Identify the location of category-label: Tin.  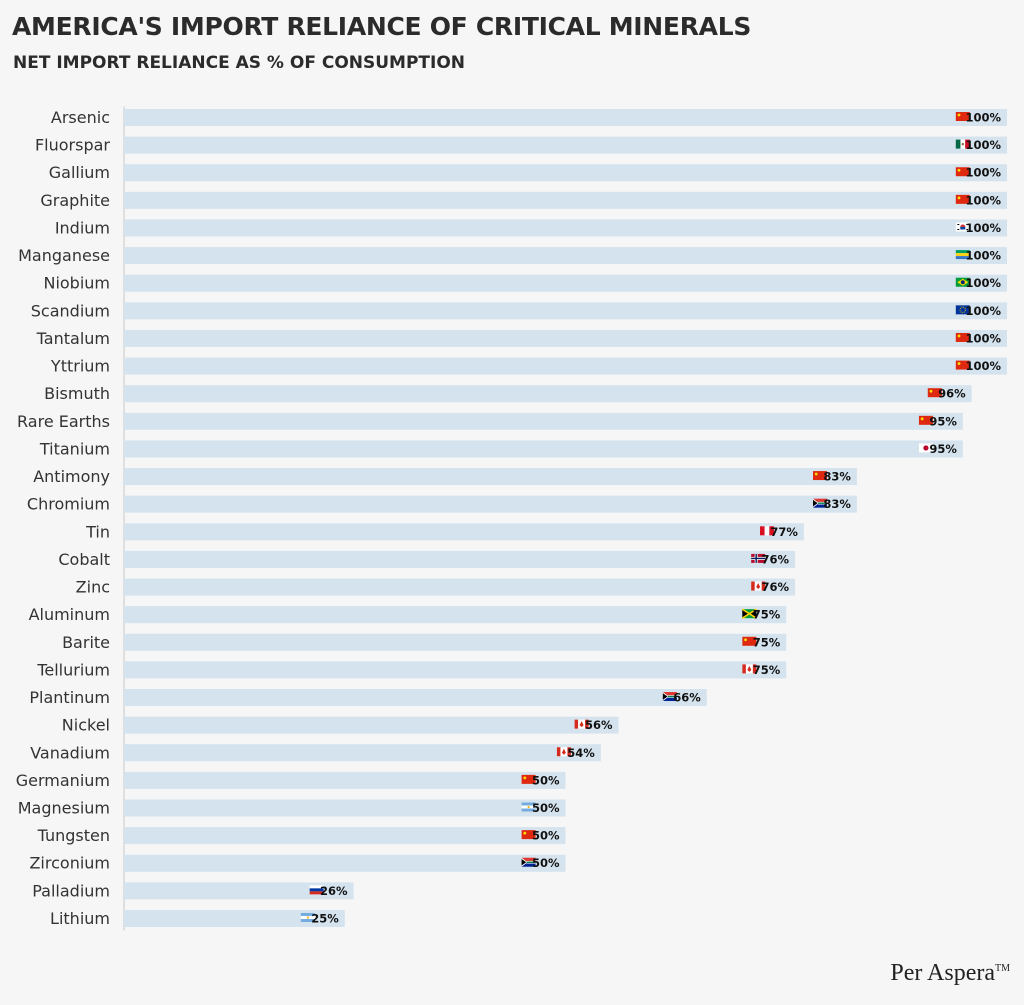
(97, 531).